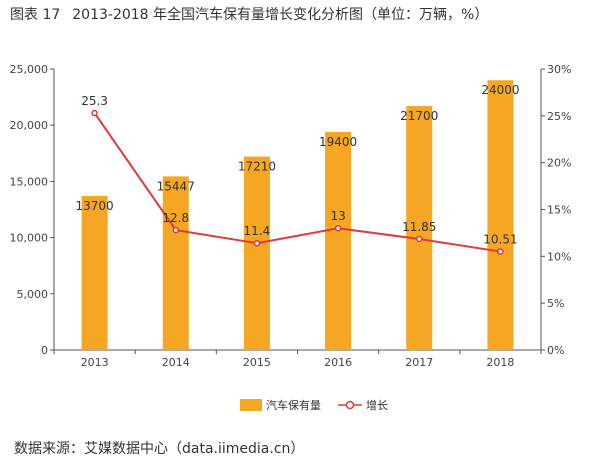 Image resolution: width=600 pixels, height=463 pixels. What do you see at coordinates (500, 362) in the screenshot?
I see `x-tick-label: 2018` at bounding box center [500, 362].